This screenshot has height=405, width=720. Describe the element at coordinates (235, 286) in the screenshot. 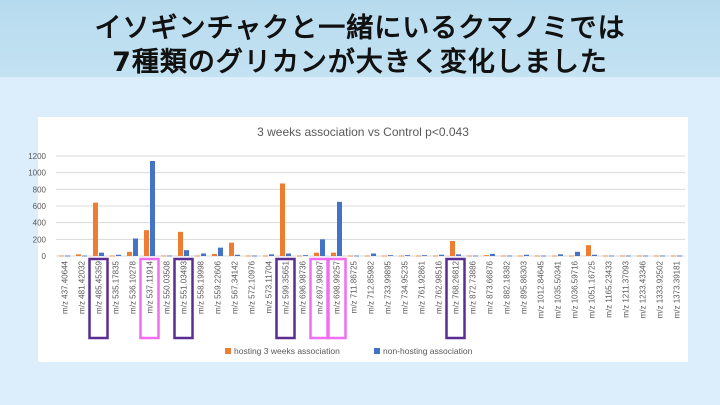

I see `x-tick-label: m/z 567.34142` at that location.